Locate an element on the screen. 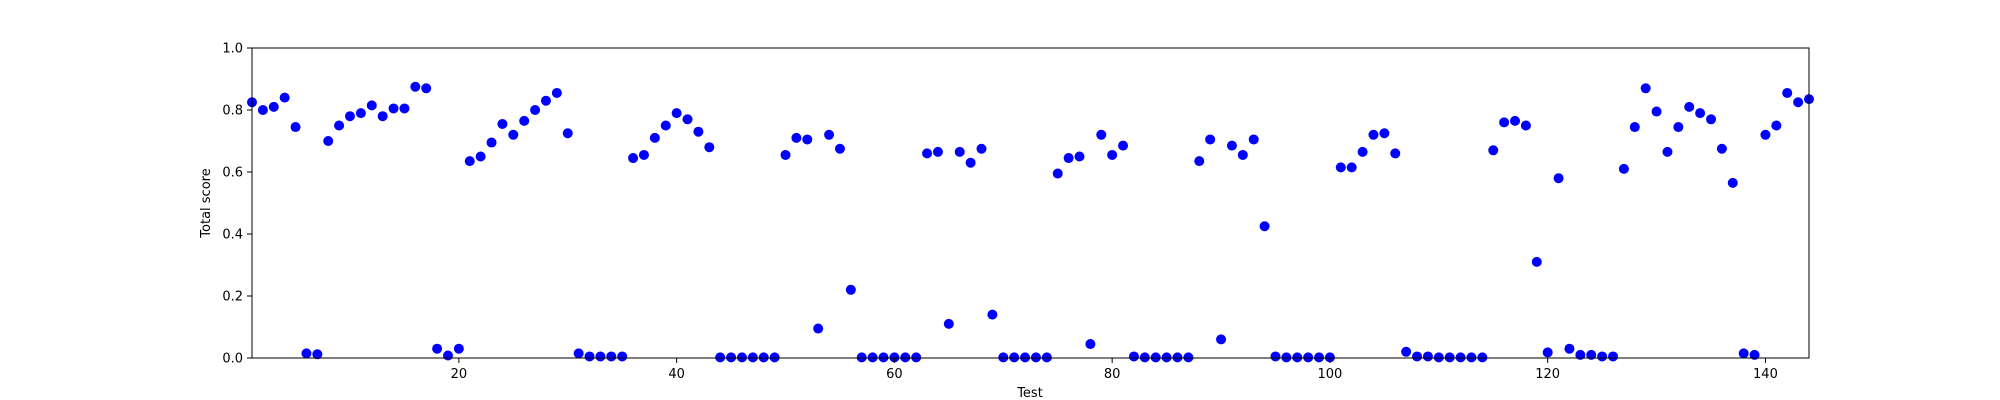  y-tick-label: 0.6 is located at coordinates (232, 173).